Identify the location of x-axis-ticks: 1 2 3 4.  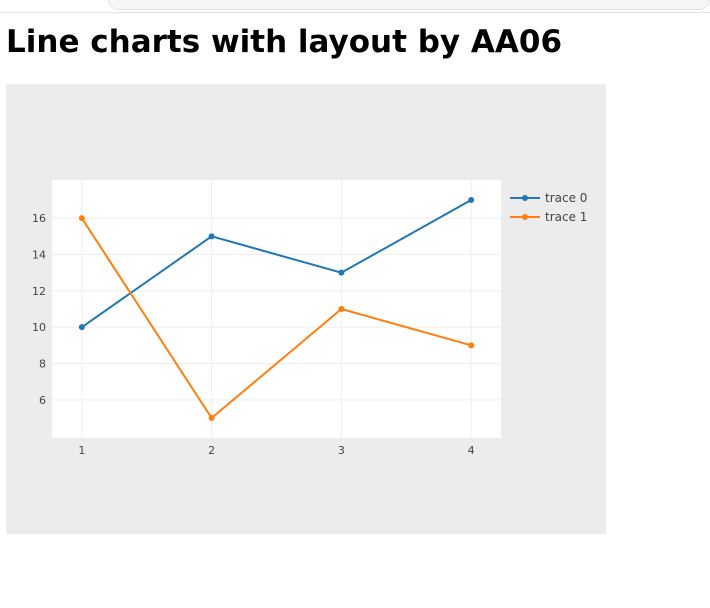
(276, 450).